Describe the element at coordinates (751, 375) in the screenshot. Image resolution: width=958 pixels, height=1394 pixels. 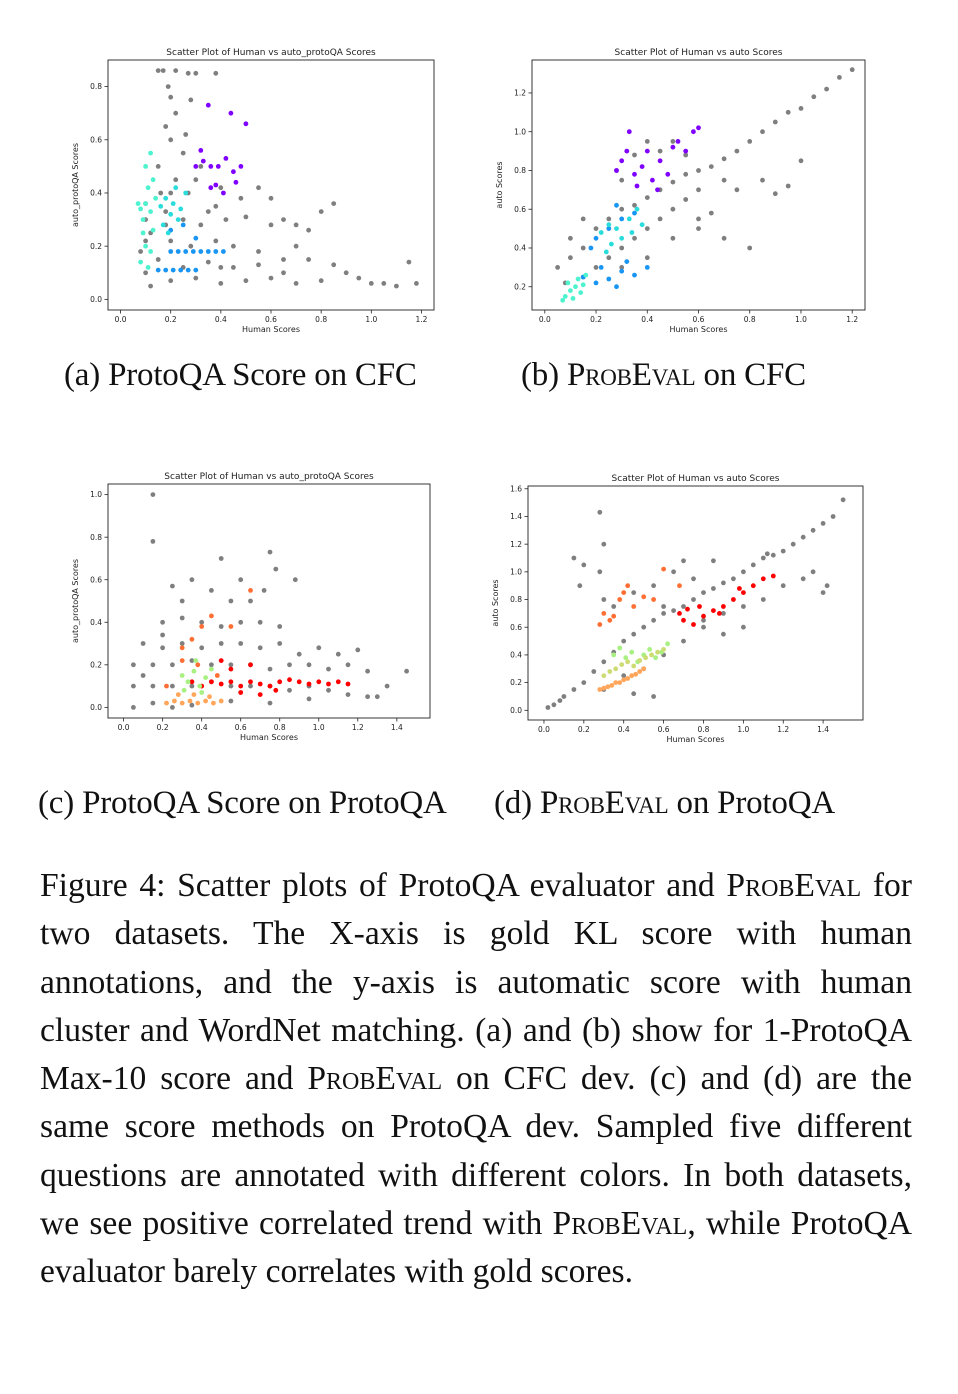
I see `subcaption-b-suffix: on CFC` at that location.